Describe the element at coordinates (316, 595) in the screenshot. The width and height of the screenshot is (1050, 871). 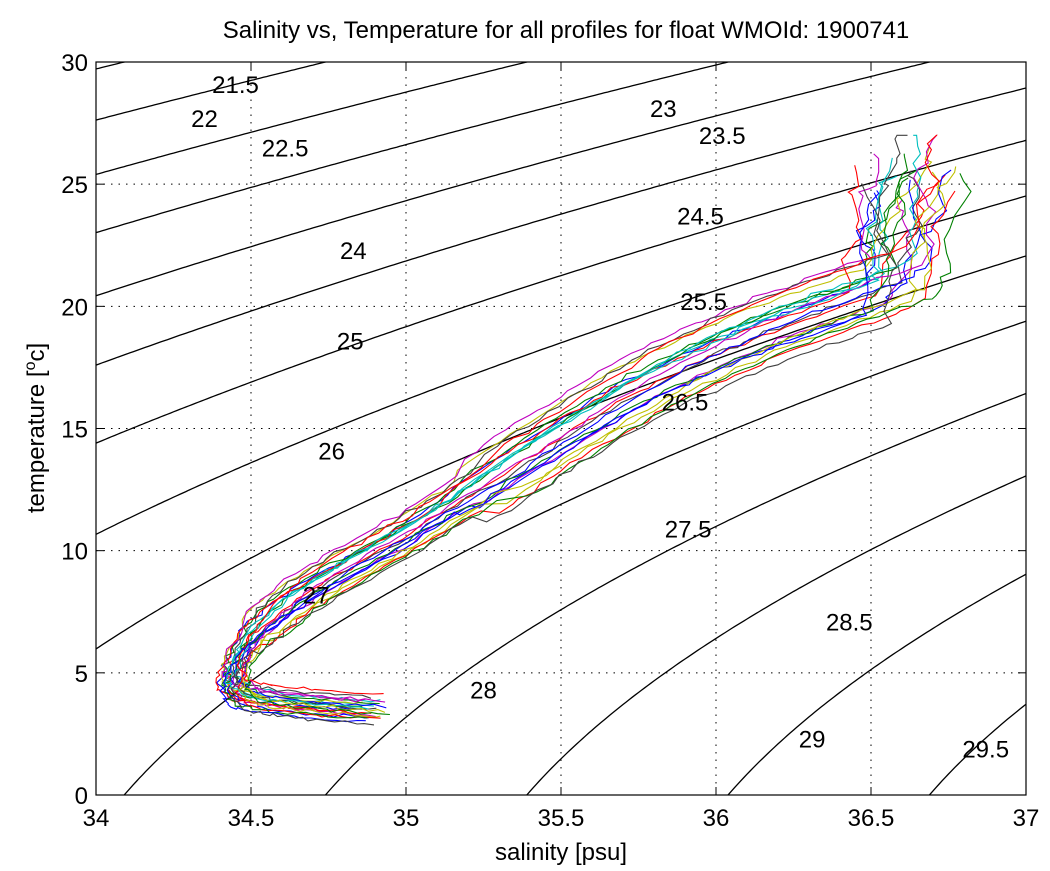
I see `density-contour-label: 27` at that location.